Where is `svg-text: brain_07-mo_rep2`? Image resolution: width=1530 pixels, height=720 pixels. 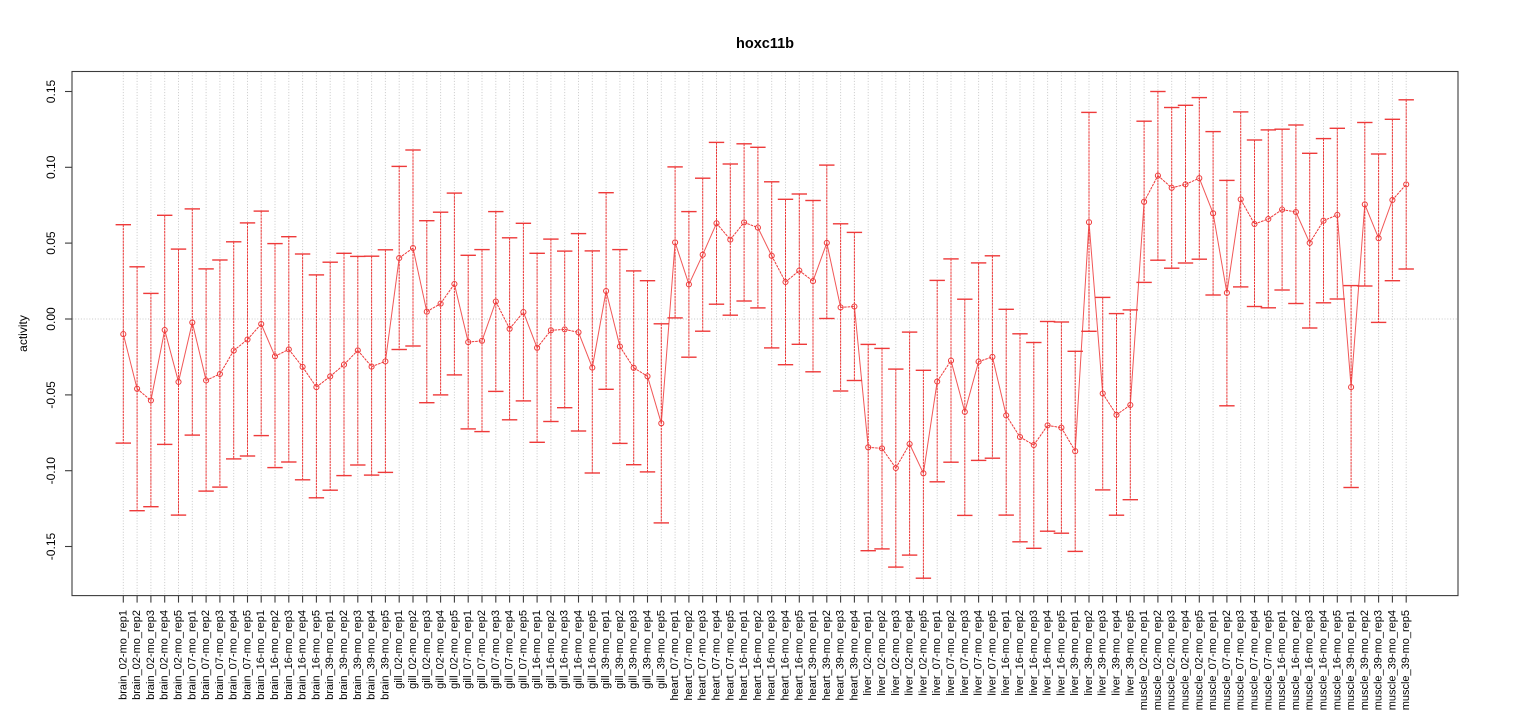
svg-text: brain_07-mo_rep2 is located at coordinates (206, 655).